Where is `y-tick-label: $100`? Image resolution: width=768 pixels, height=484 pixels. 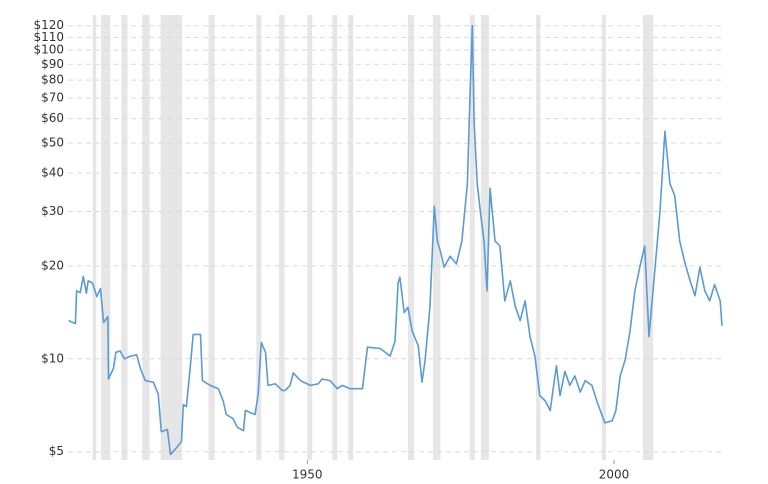 y-tick-label: $100 is located at coordinates (48, 50).